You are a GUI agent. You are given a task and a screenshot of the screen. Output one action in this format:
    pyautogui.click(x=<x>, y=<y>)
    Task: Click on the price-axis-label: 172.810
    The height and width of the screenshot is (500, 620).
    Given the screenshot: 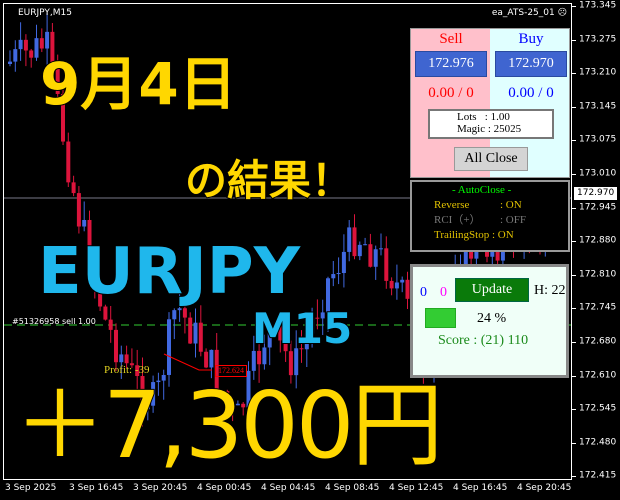 What is the action you would take?
    pyautogui.click(x=598, y=274)
    